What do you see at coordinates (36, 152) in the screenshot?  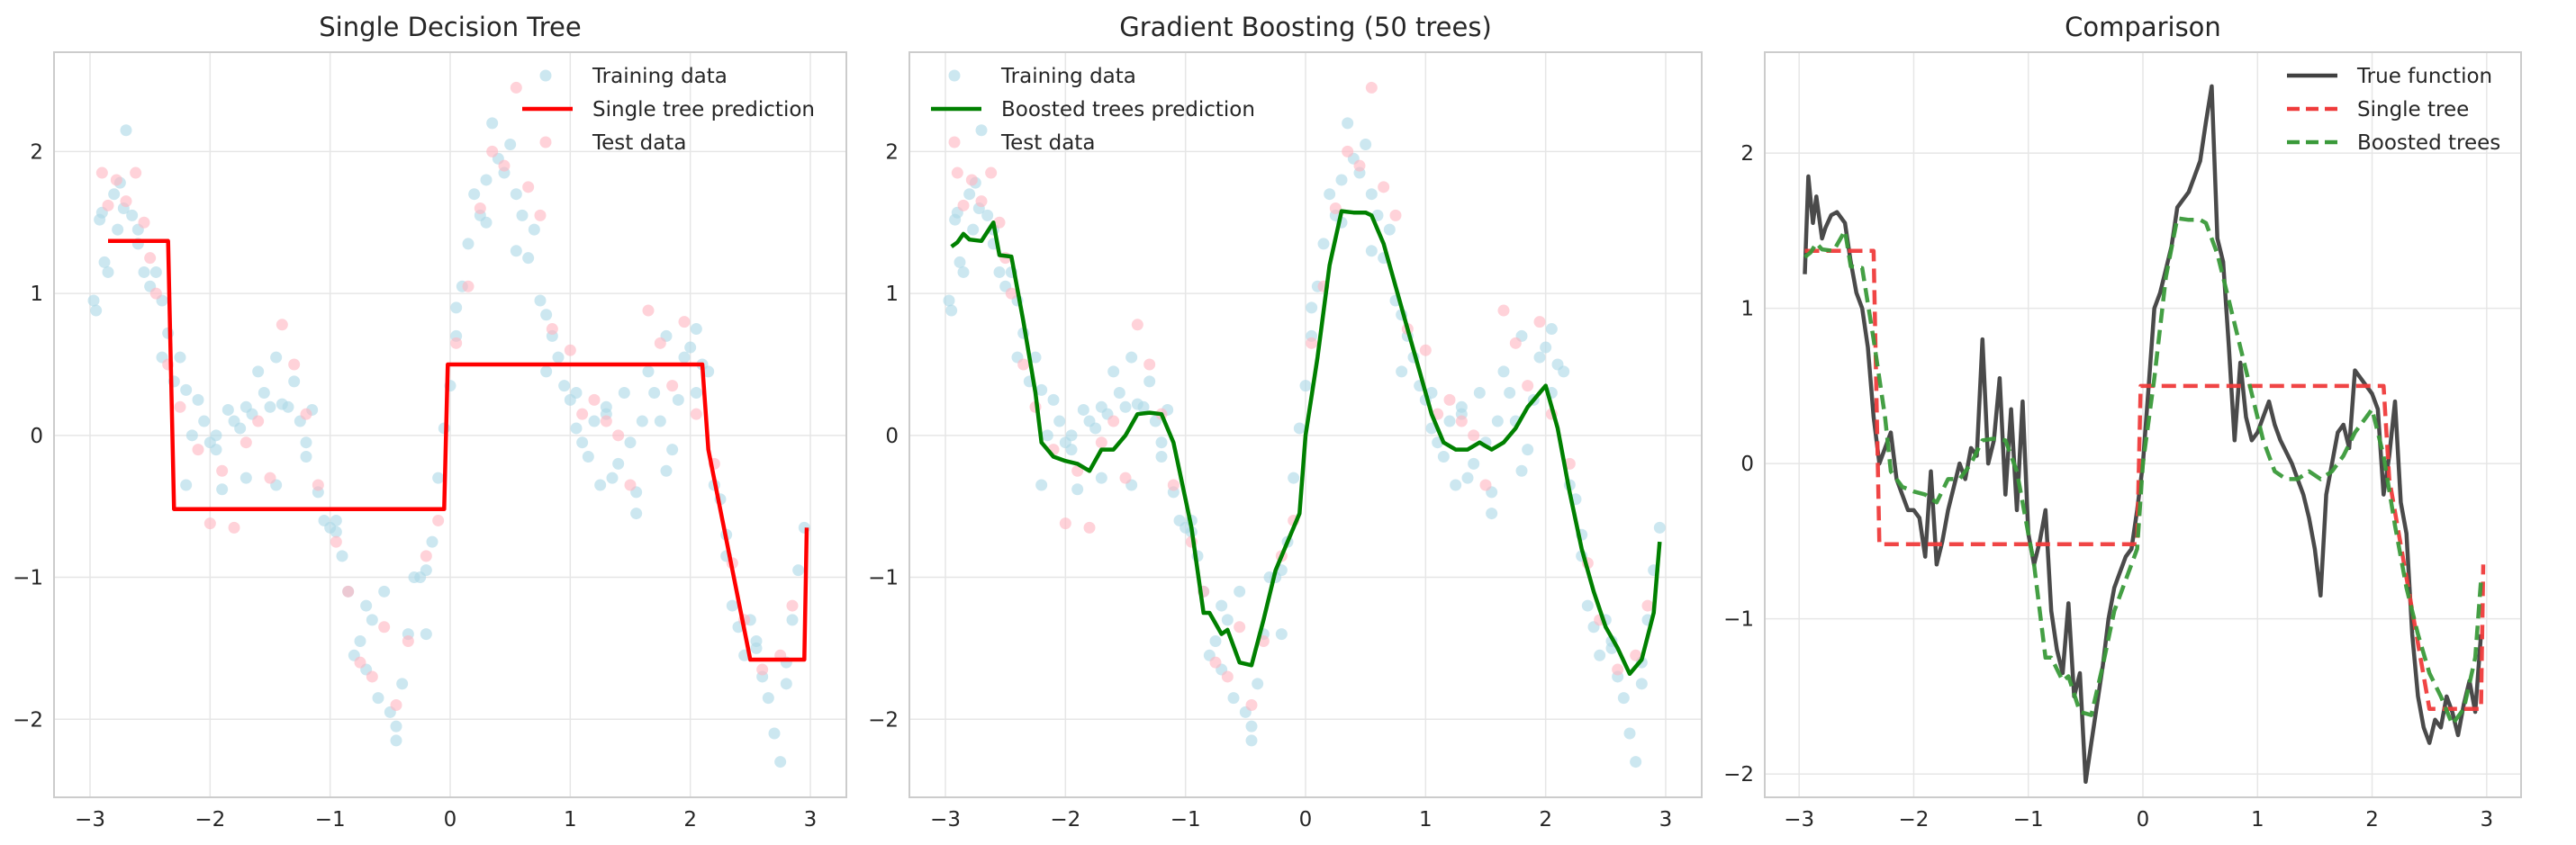 I see `y-tick-label: 2` at bounding box center [36, 152].